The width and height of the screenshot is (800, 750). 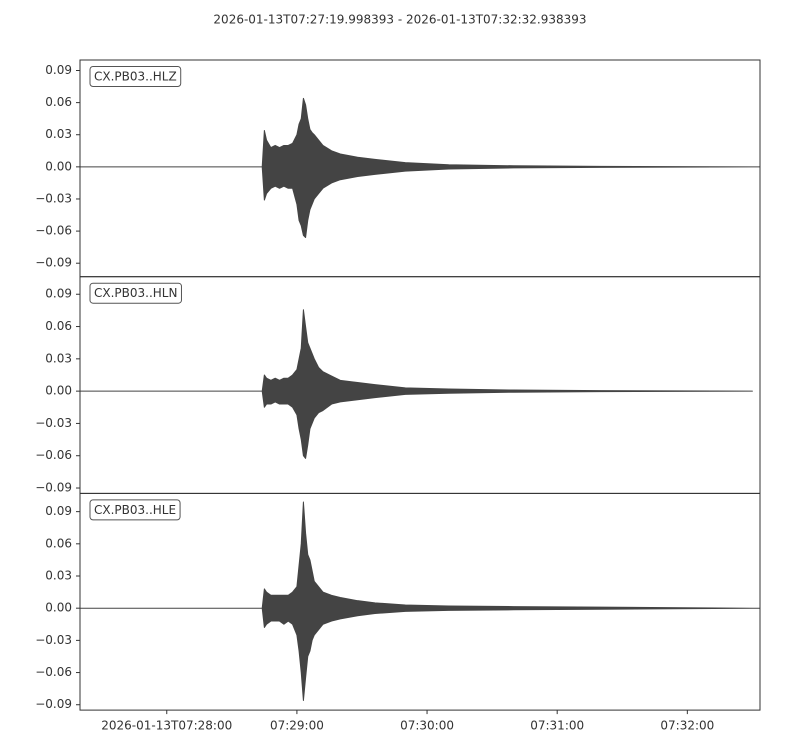 I want to click on x-tick-label: 07:31:00, so click(x=557, y=726).